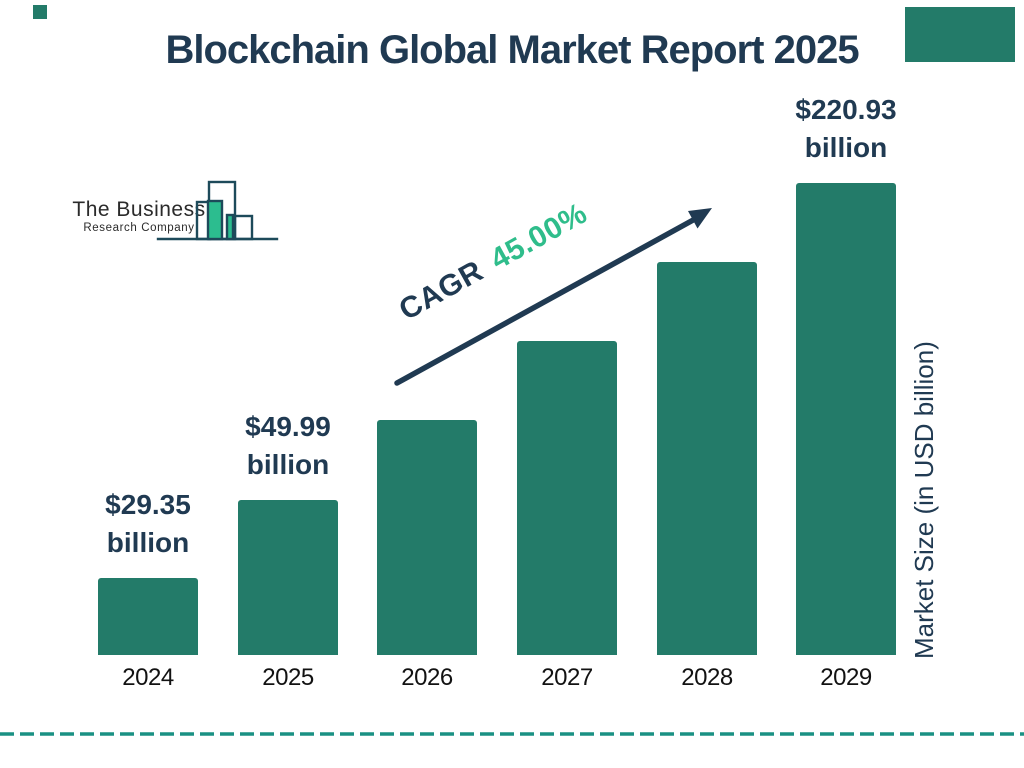  I want to click on company-logo-text: The Business Research Company, so click(139, 216).